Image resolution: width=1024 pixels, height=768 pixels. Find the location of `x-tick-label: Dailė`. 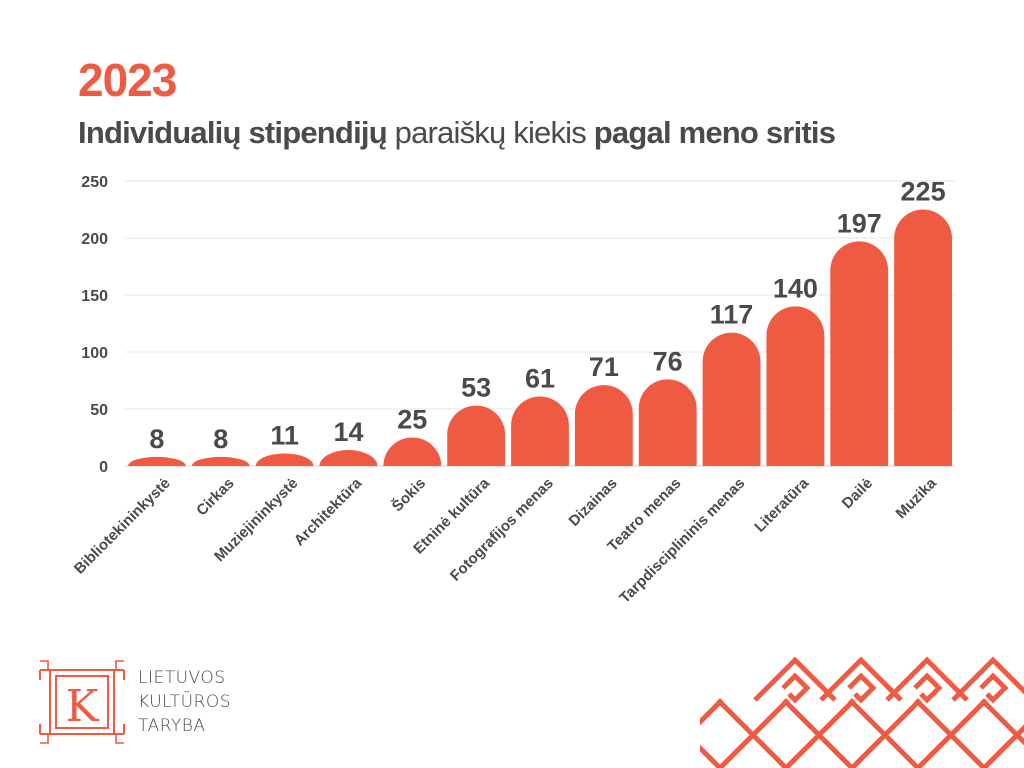

x-tick-label: Dailė is located at coordinates (857, 493).